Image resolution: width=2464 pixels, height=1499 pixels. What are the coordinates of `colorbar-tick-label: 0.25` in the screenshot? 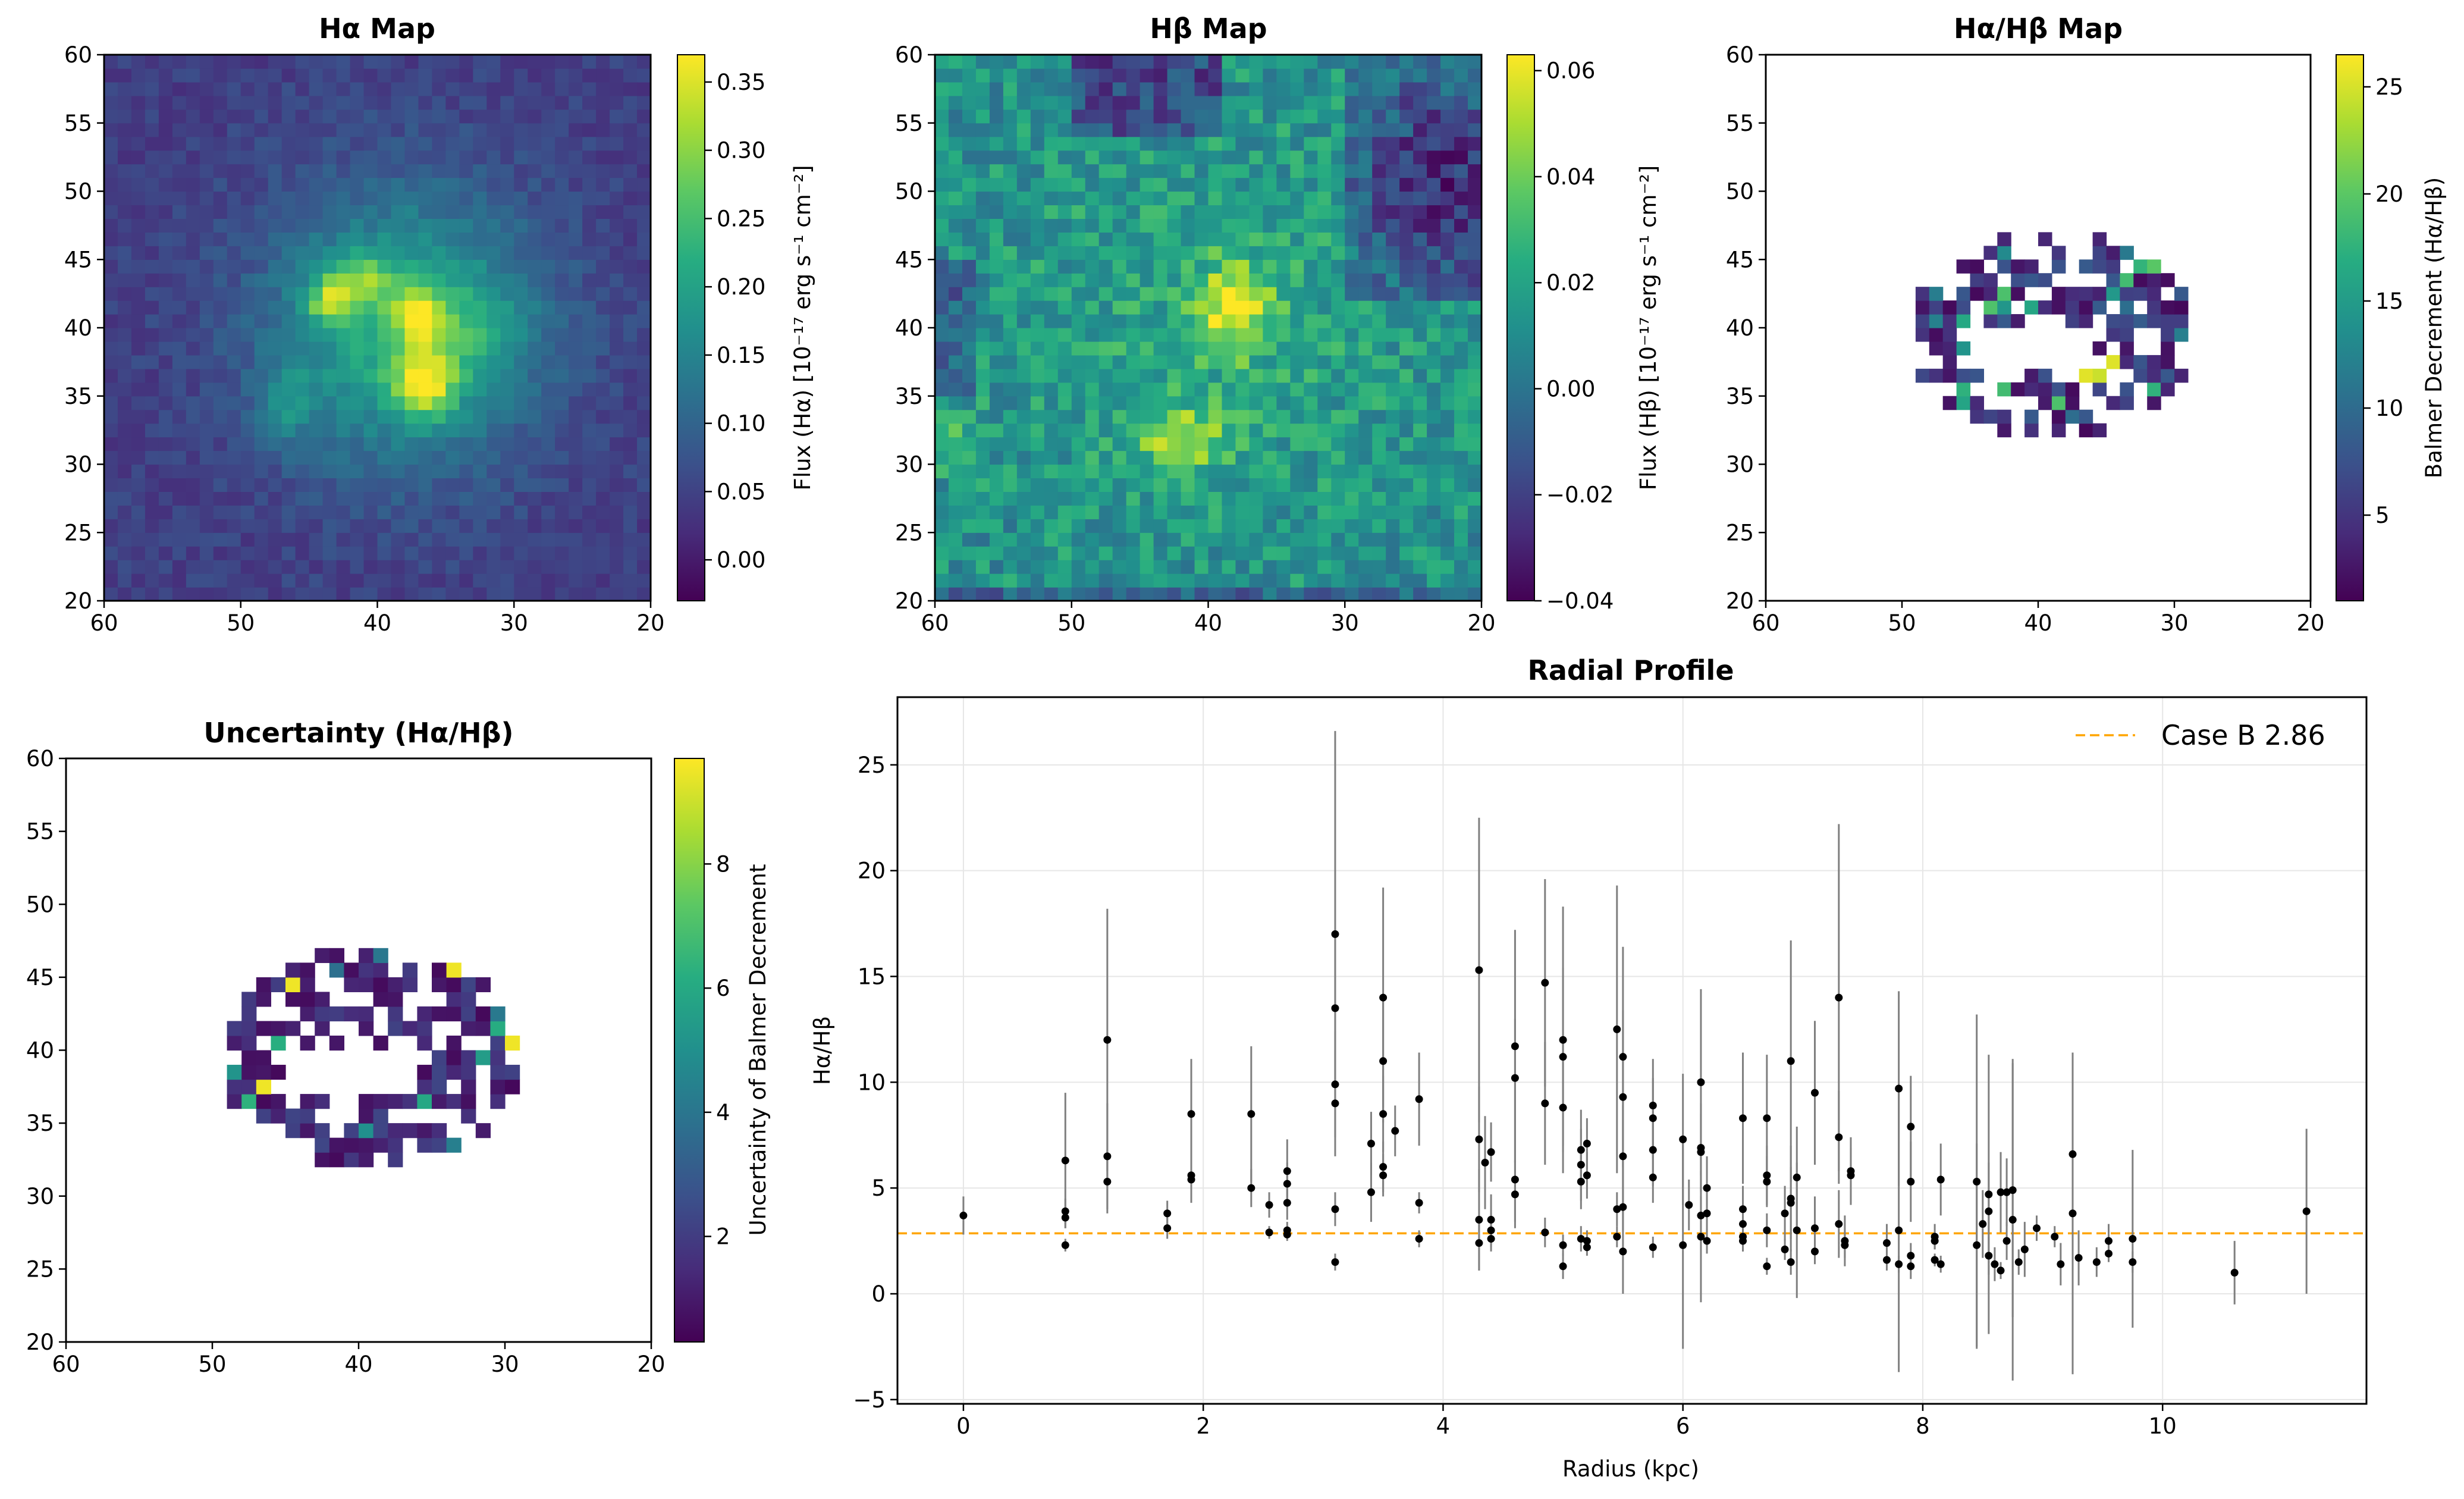 It's located at (741, 218).